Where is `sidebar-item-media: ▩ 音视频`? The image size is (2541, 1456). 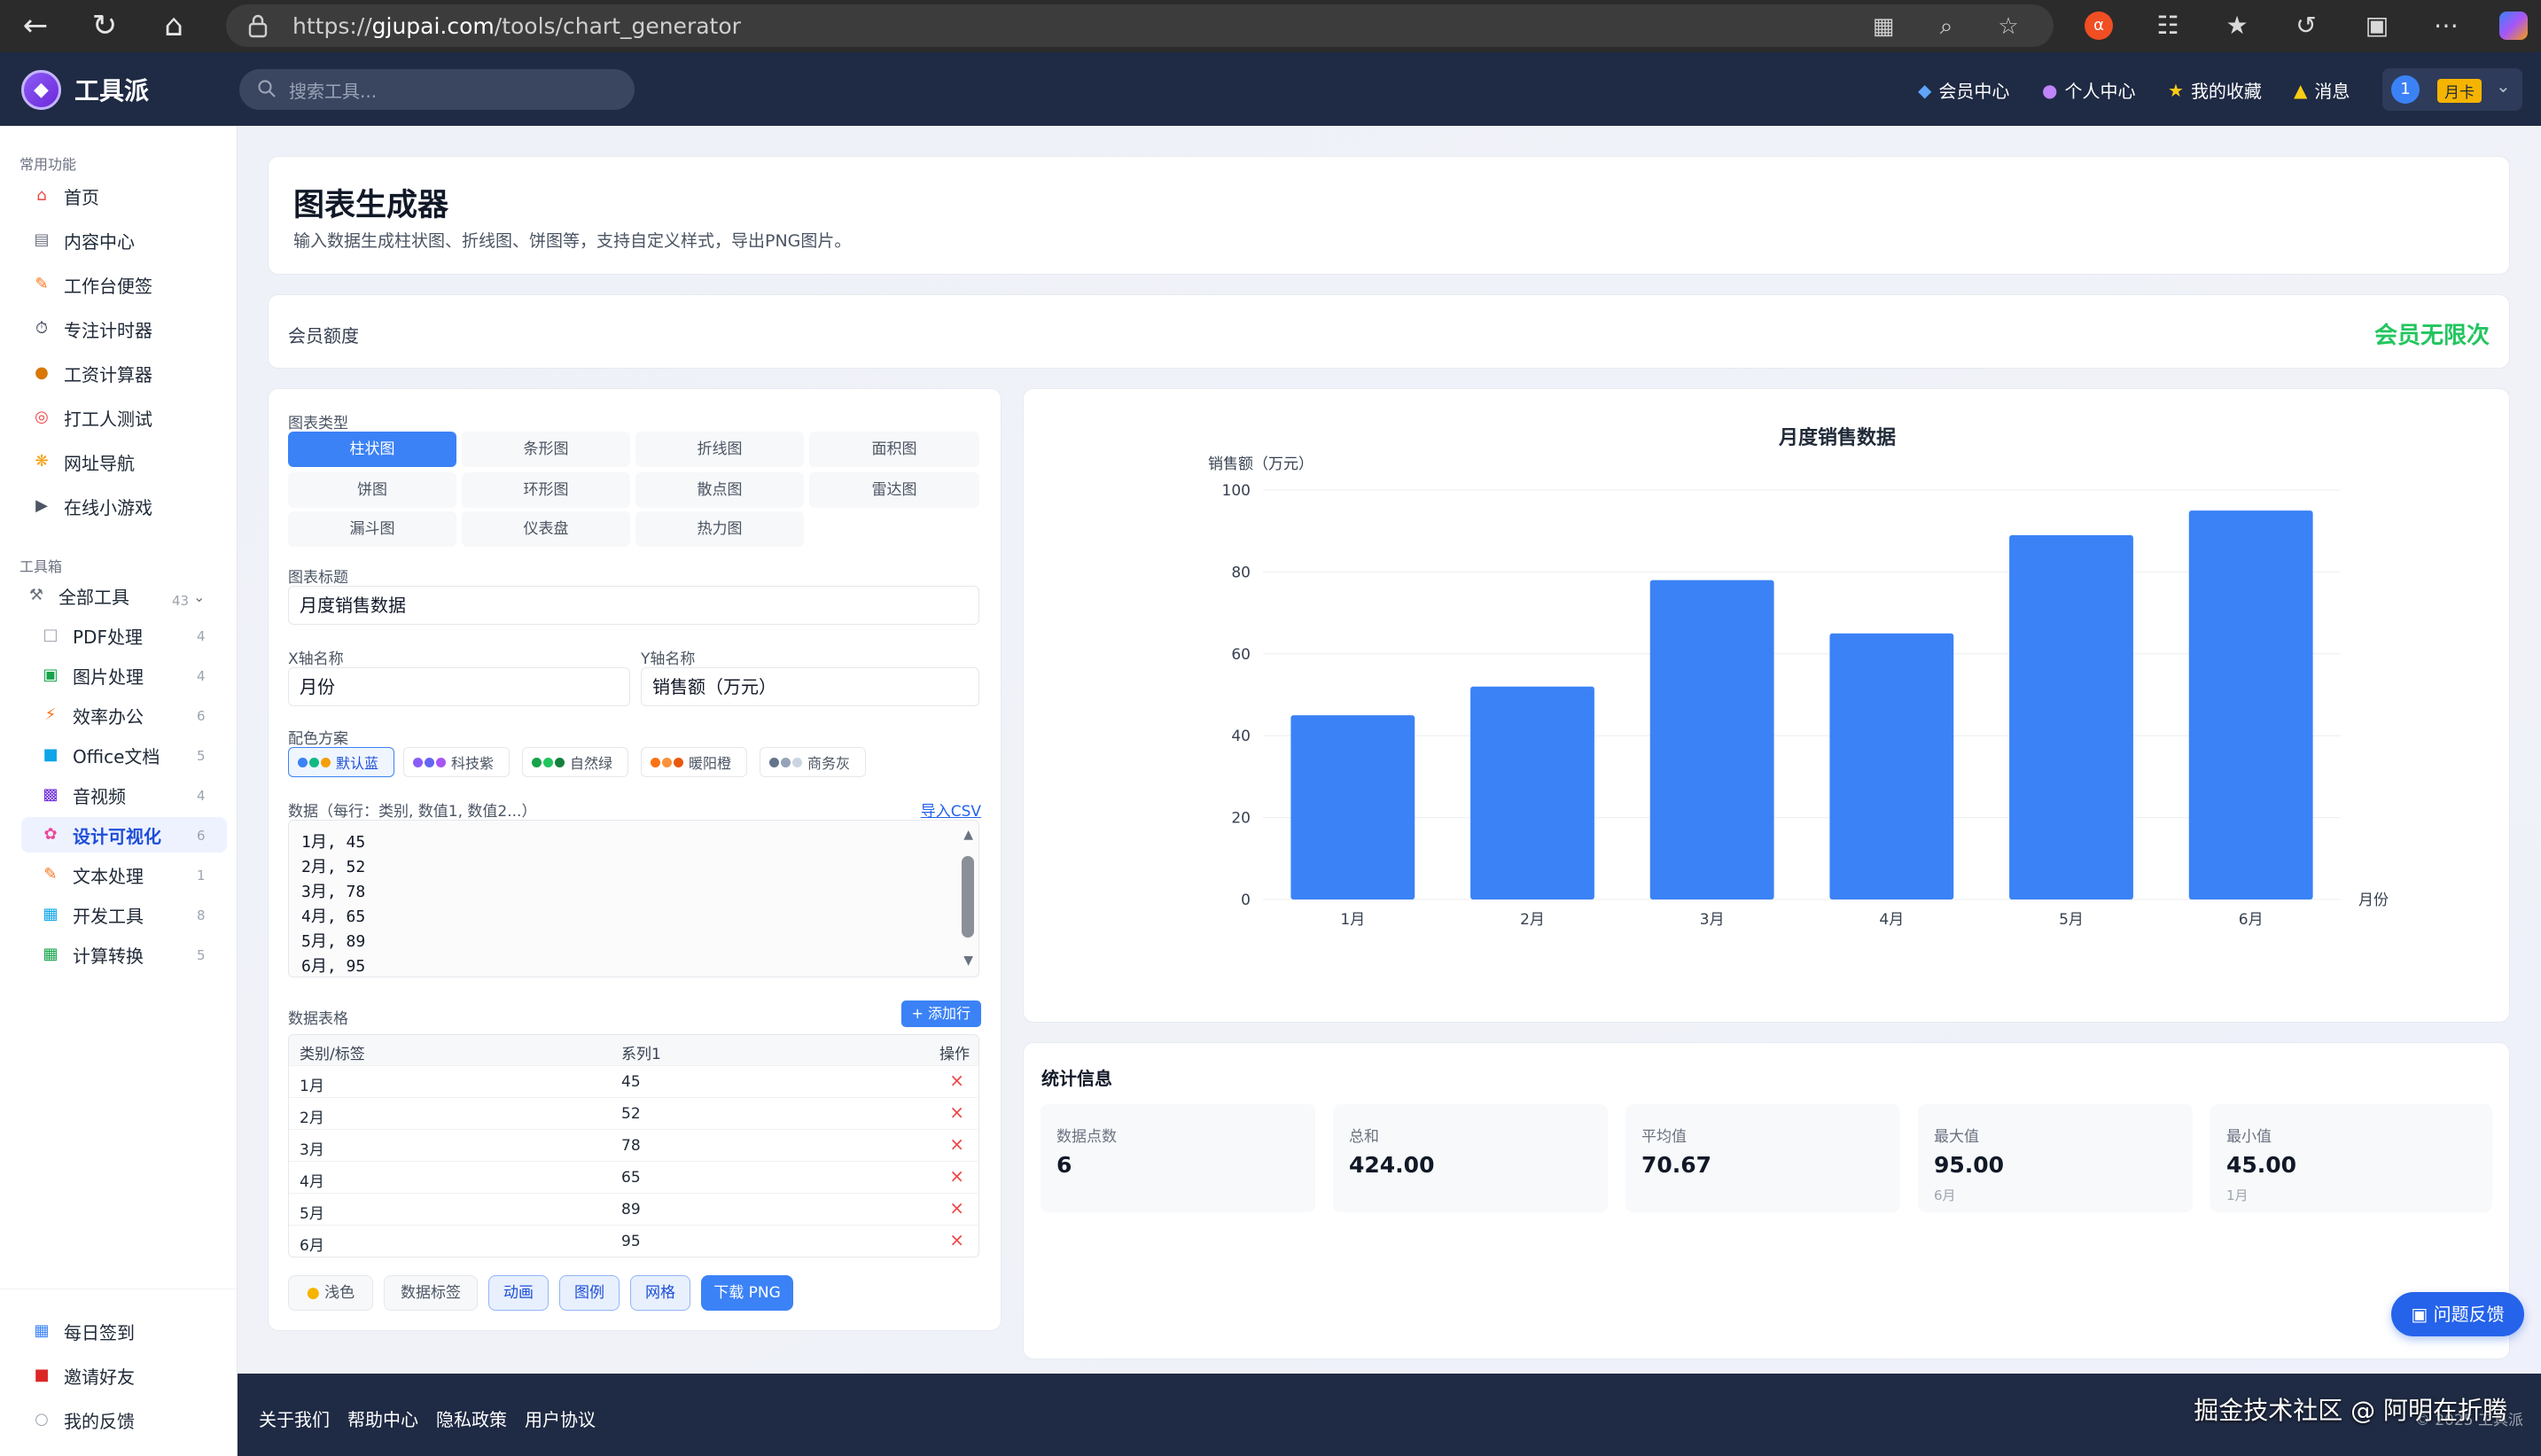
sidebar-item-media: ▩ 音视频 is located at coordinates (83, 795).